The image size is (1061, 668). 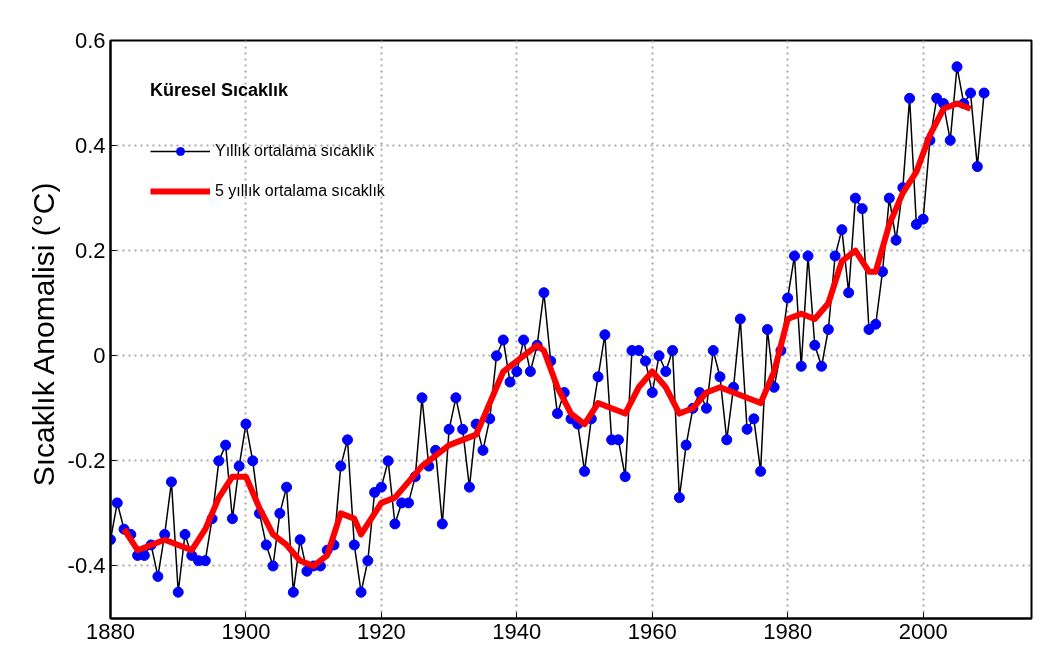 I want to click on y-tick-label: 0, so click(x=99, y=356).